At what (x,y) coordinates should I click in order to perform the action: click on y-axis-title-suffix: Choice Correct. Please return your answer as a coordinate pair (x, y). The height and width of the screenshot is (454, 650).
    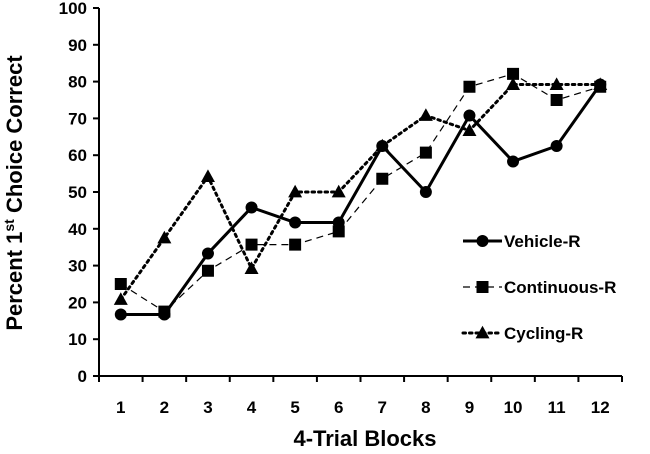
    Looking at the image, I should click on (14, 137).